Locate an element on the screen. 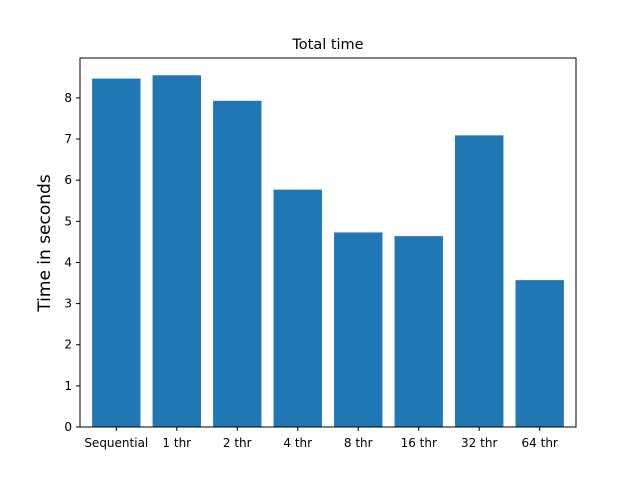  y-tick-label: 6 is located at coordinates (68, 180).